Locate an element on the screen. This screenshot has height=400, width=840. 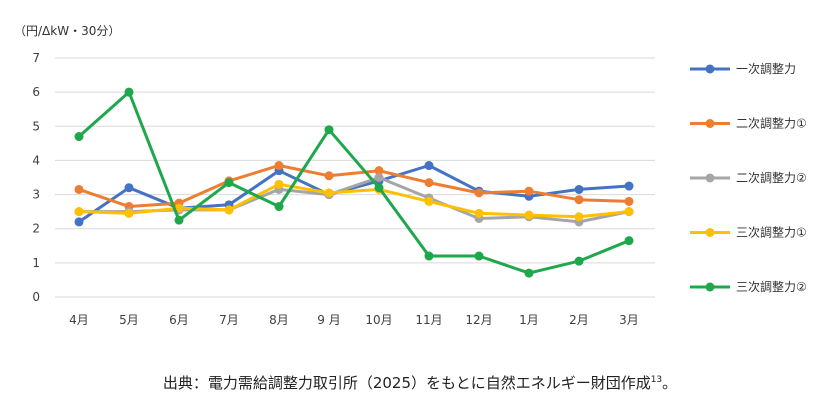
x-tick-label: 5月 is located at coordinates (129, 320).